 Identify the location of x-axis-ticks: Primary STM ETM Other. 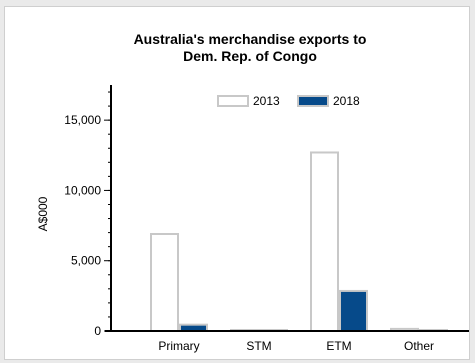
(296, 346).